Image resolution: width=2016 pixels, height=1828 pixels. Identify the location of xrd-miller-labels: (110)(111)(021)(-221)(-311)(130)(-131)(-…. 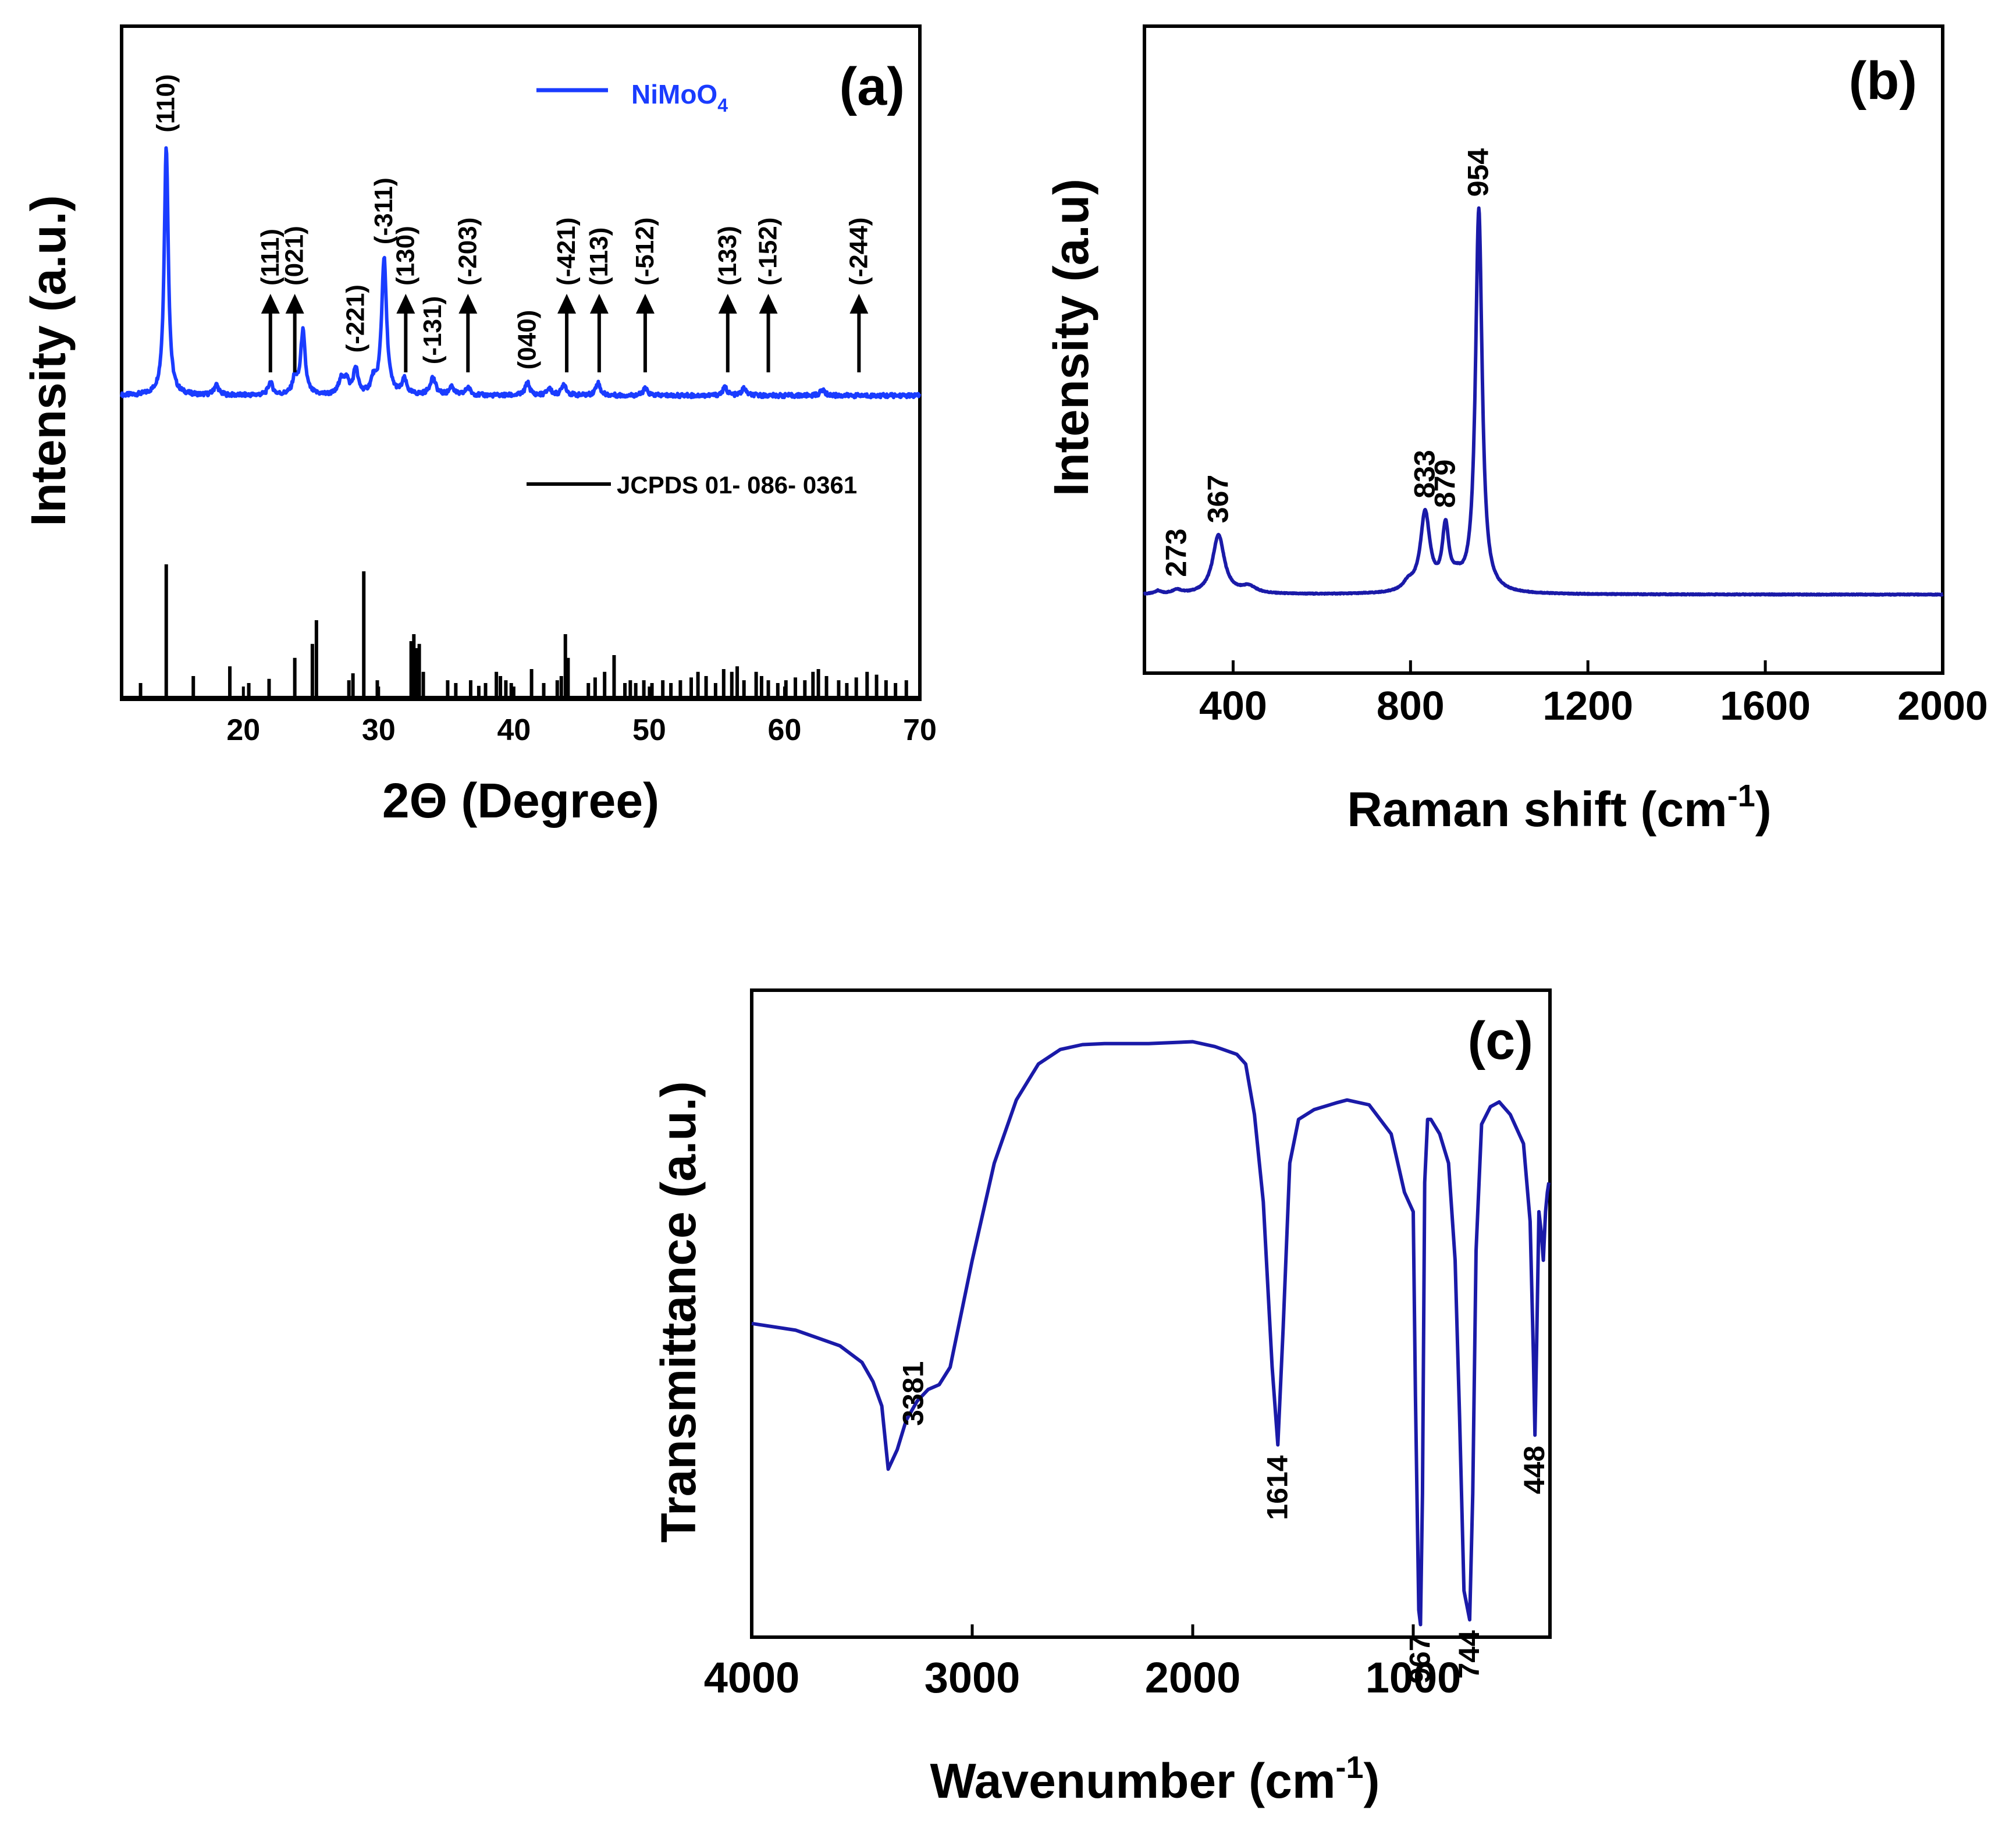
(512, 223).